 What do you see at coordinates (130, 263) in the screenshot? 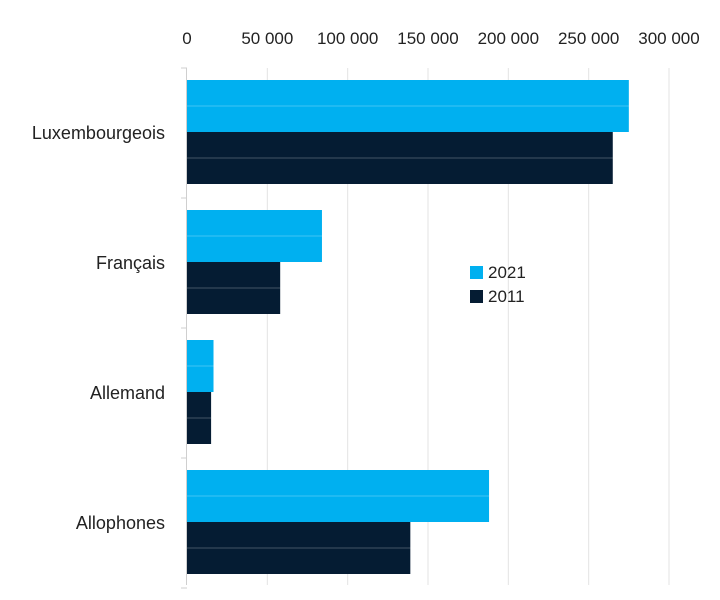
I see `category-label: Français` at bounding box center [130, 263].